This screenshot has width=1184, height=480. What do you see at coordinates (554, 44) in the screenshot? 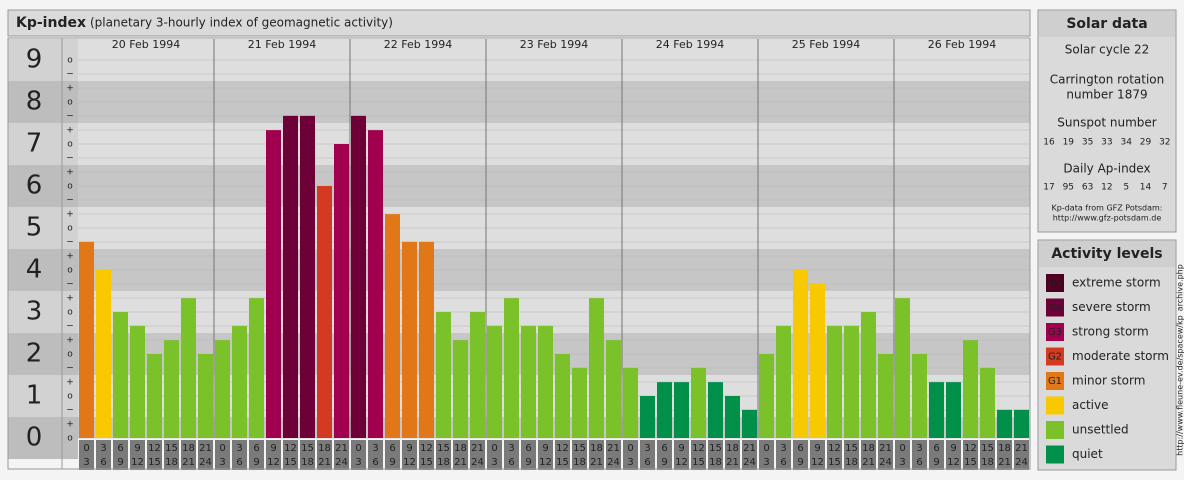
I see `x-tick-label: 23 Feb 1994` at bounding box center [554, 44].